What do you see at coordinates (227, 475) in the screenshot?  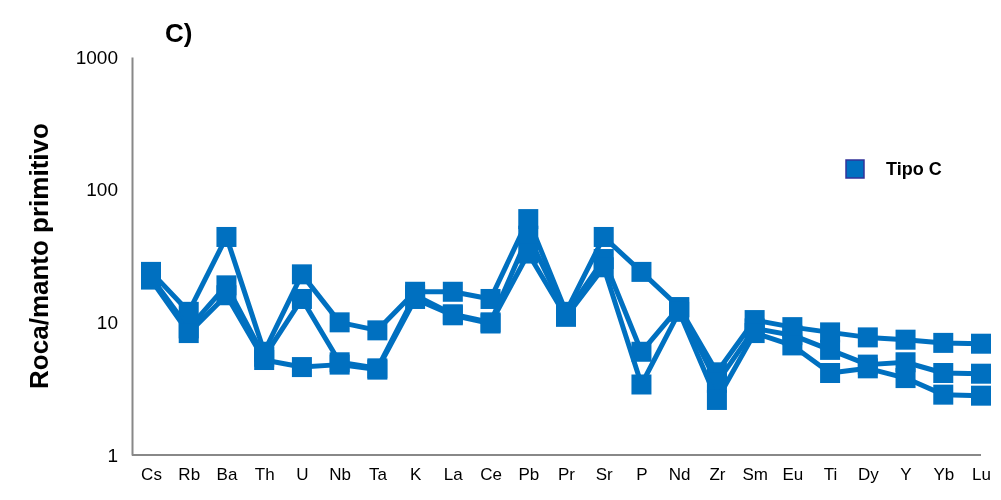 I see `x-tick-label: Ba` at bounding box center [227, 475].